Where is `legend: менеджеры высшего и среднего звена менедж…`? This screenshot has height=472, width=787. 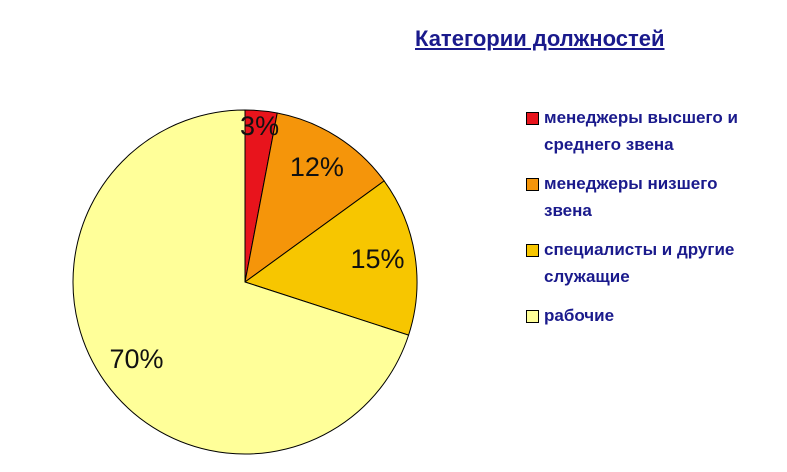
legend: менеджеры высшего и среднего звена менедж… is located at coordinates (634, 222).